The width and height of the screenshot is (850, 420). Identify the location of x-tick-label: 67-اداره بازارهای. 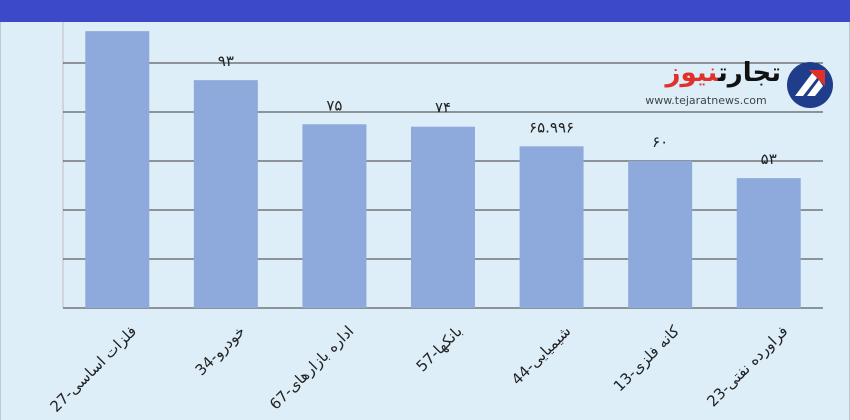
(311, 367).